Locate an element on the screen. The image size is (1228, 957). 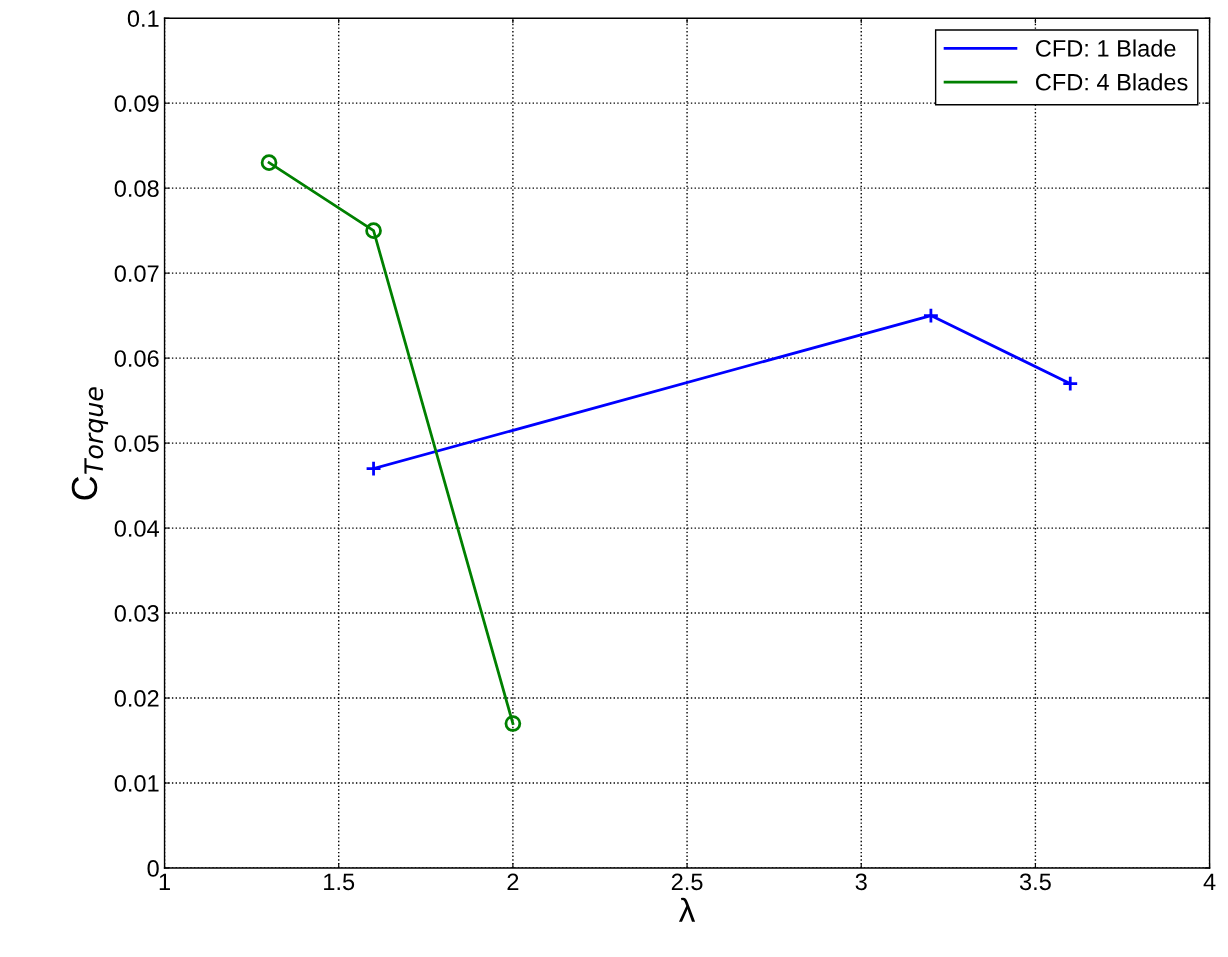
y-tick-label: 0.01 is located at coordinates (136, 783).